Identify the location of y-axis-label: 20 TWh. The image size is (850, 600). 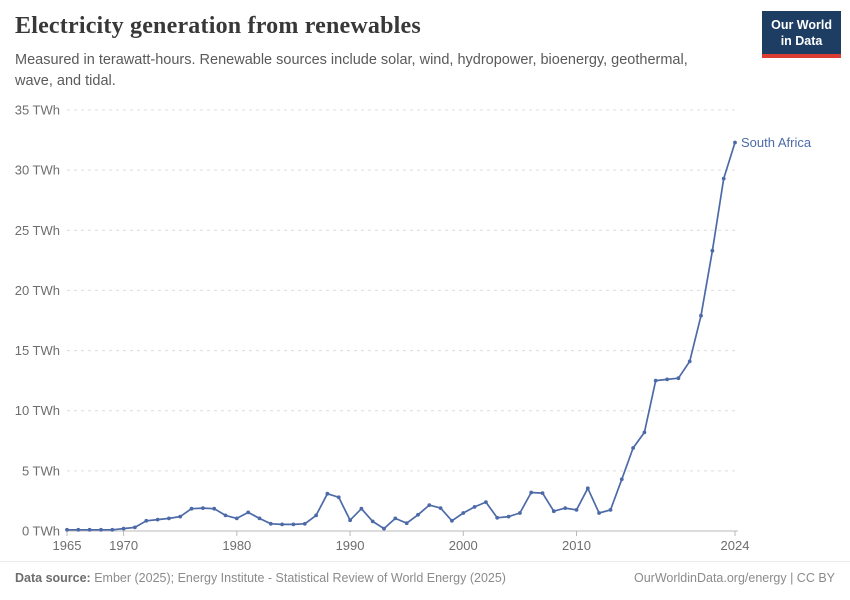
(37, 290).